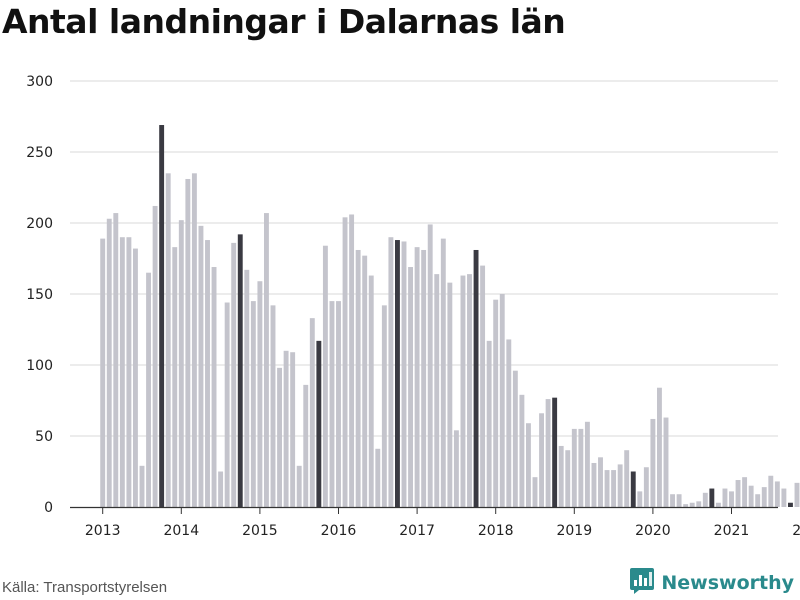 The height and width of the screenshot is (600, 800). I want to click on brand-logo: Newsworthy, so click(711, 583).